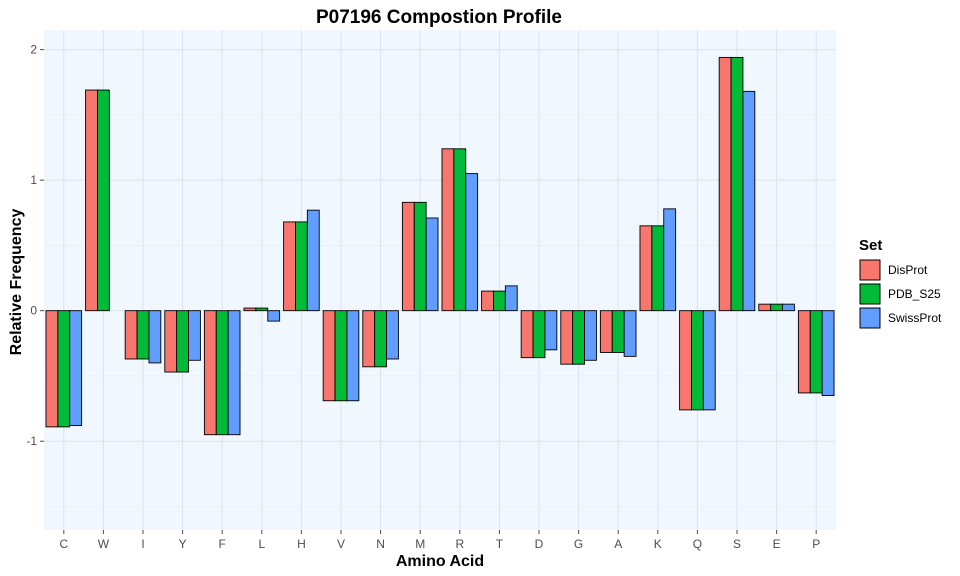  What do you see at coordinates (329, 356) in the screenshot?
I see `bar-disprot-V` at bounding box center [329, 356].